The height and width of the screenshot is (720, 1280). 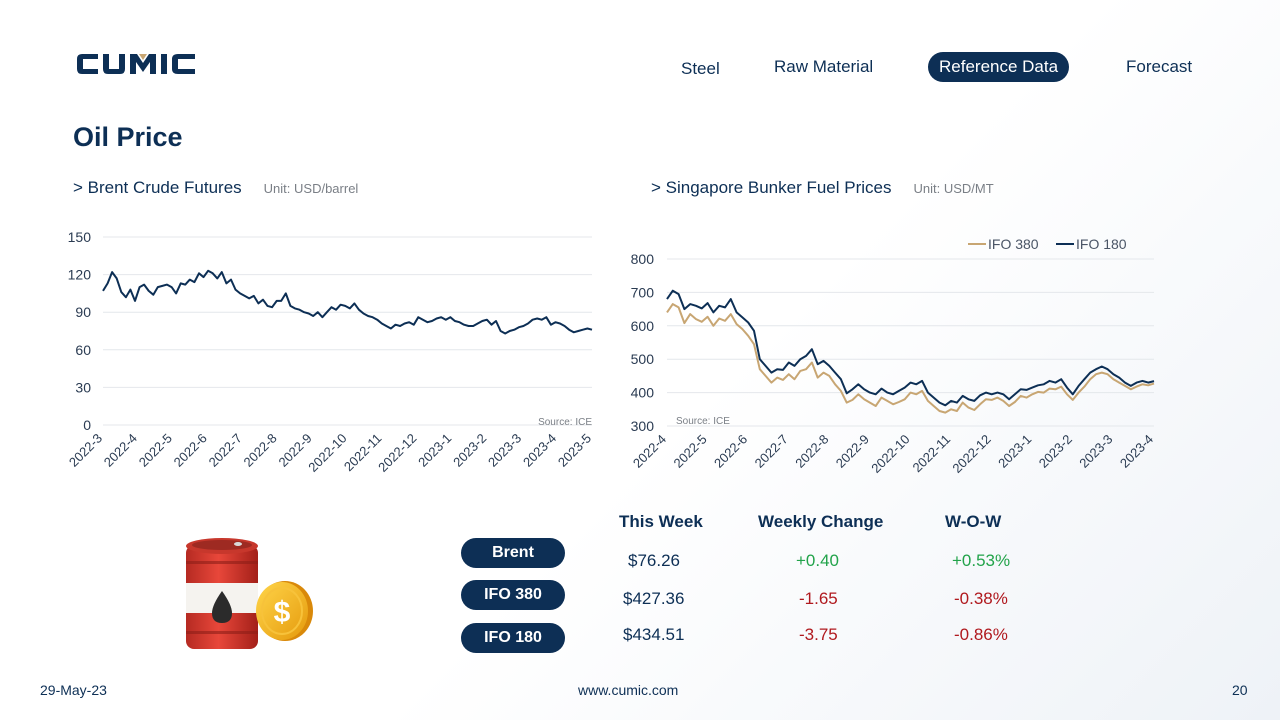 I want to click on brent-chart-heading: > Brent Crude Futures Unit: USD/barrel, so click(x=215, y=188).